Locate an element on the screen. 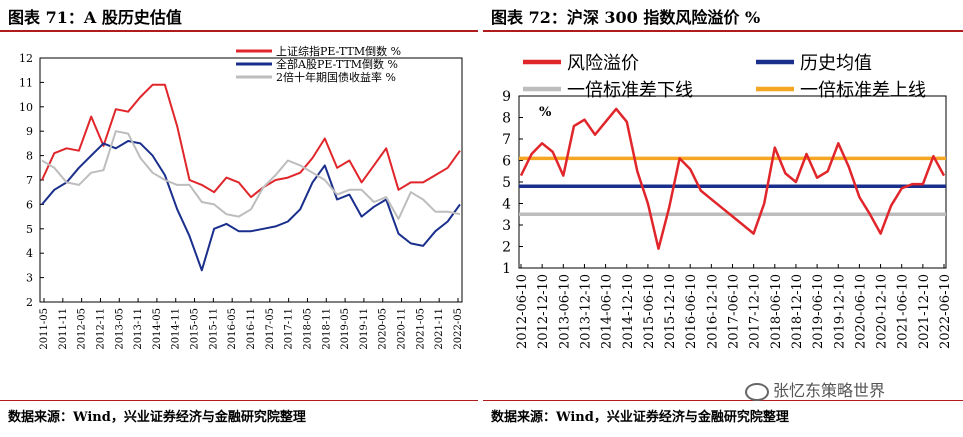 Image resolution: width=963 pixels, height=437 pixels. x-tick-label: 2014-12-10 is located at coordinates (628, 311).